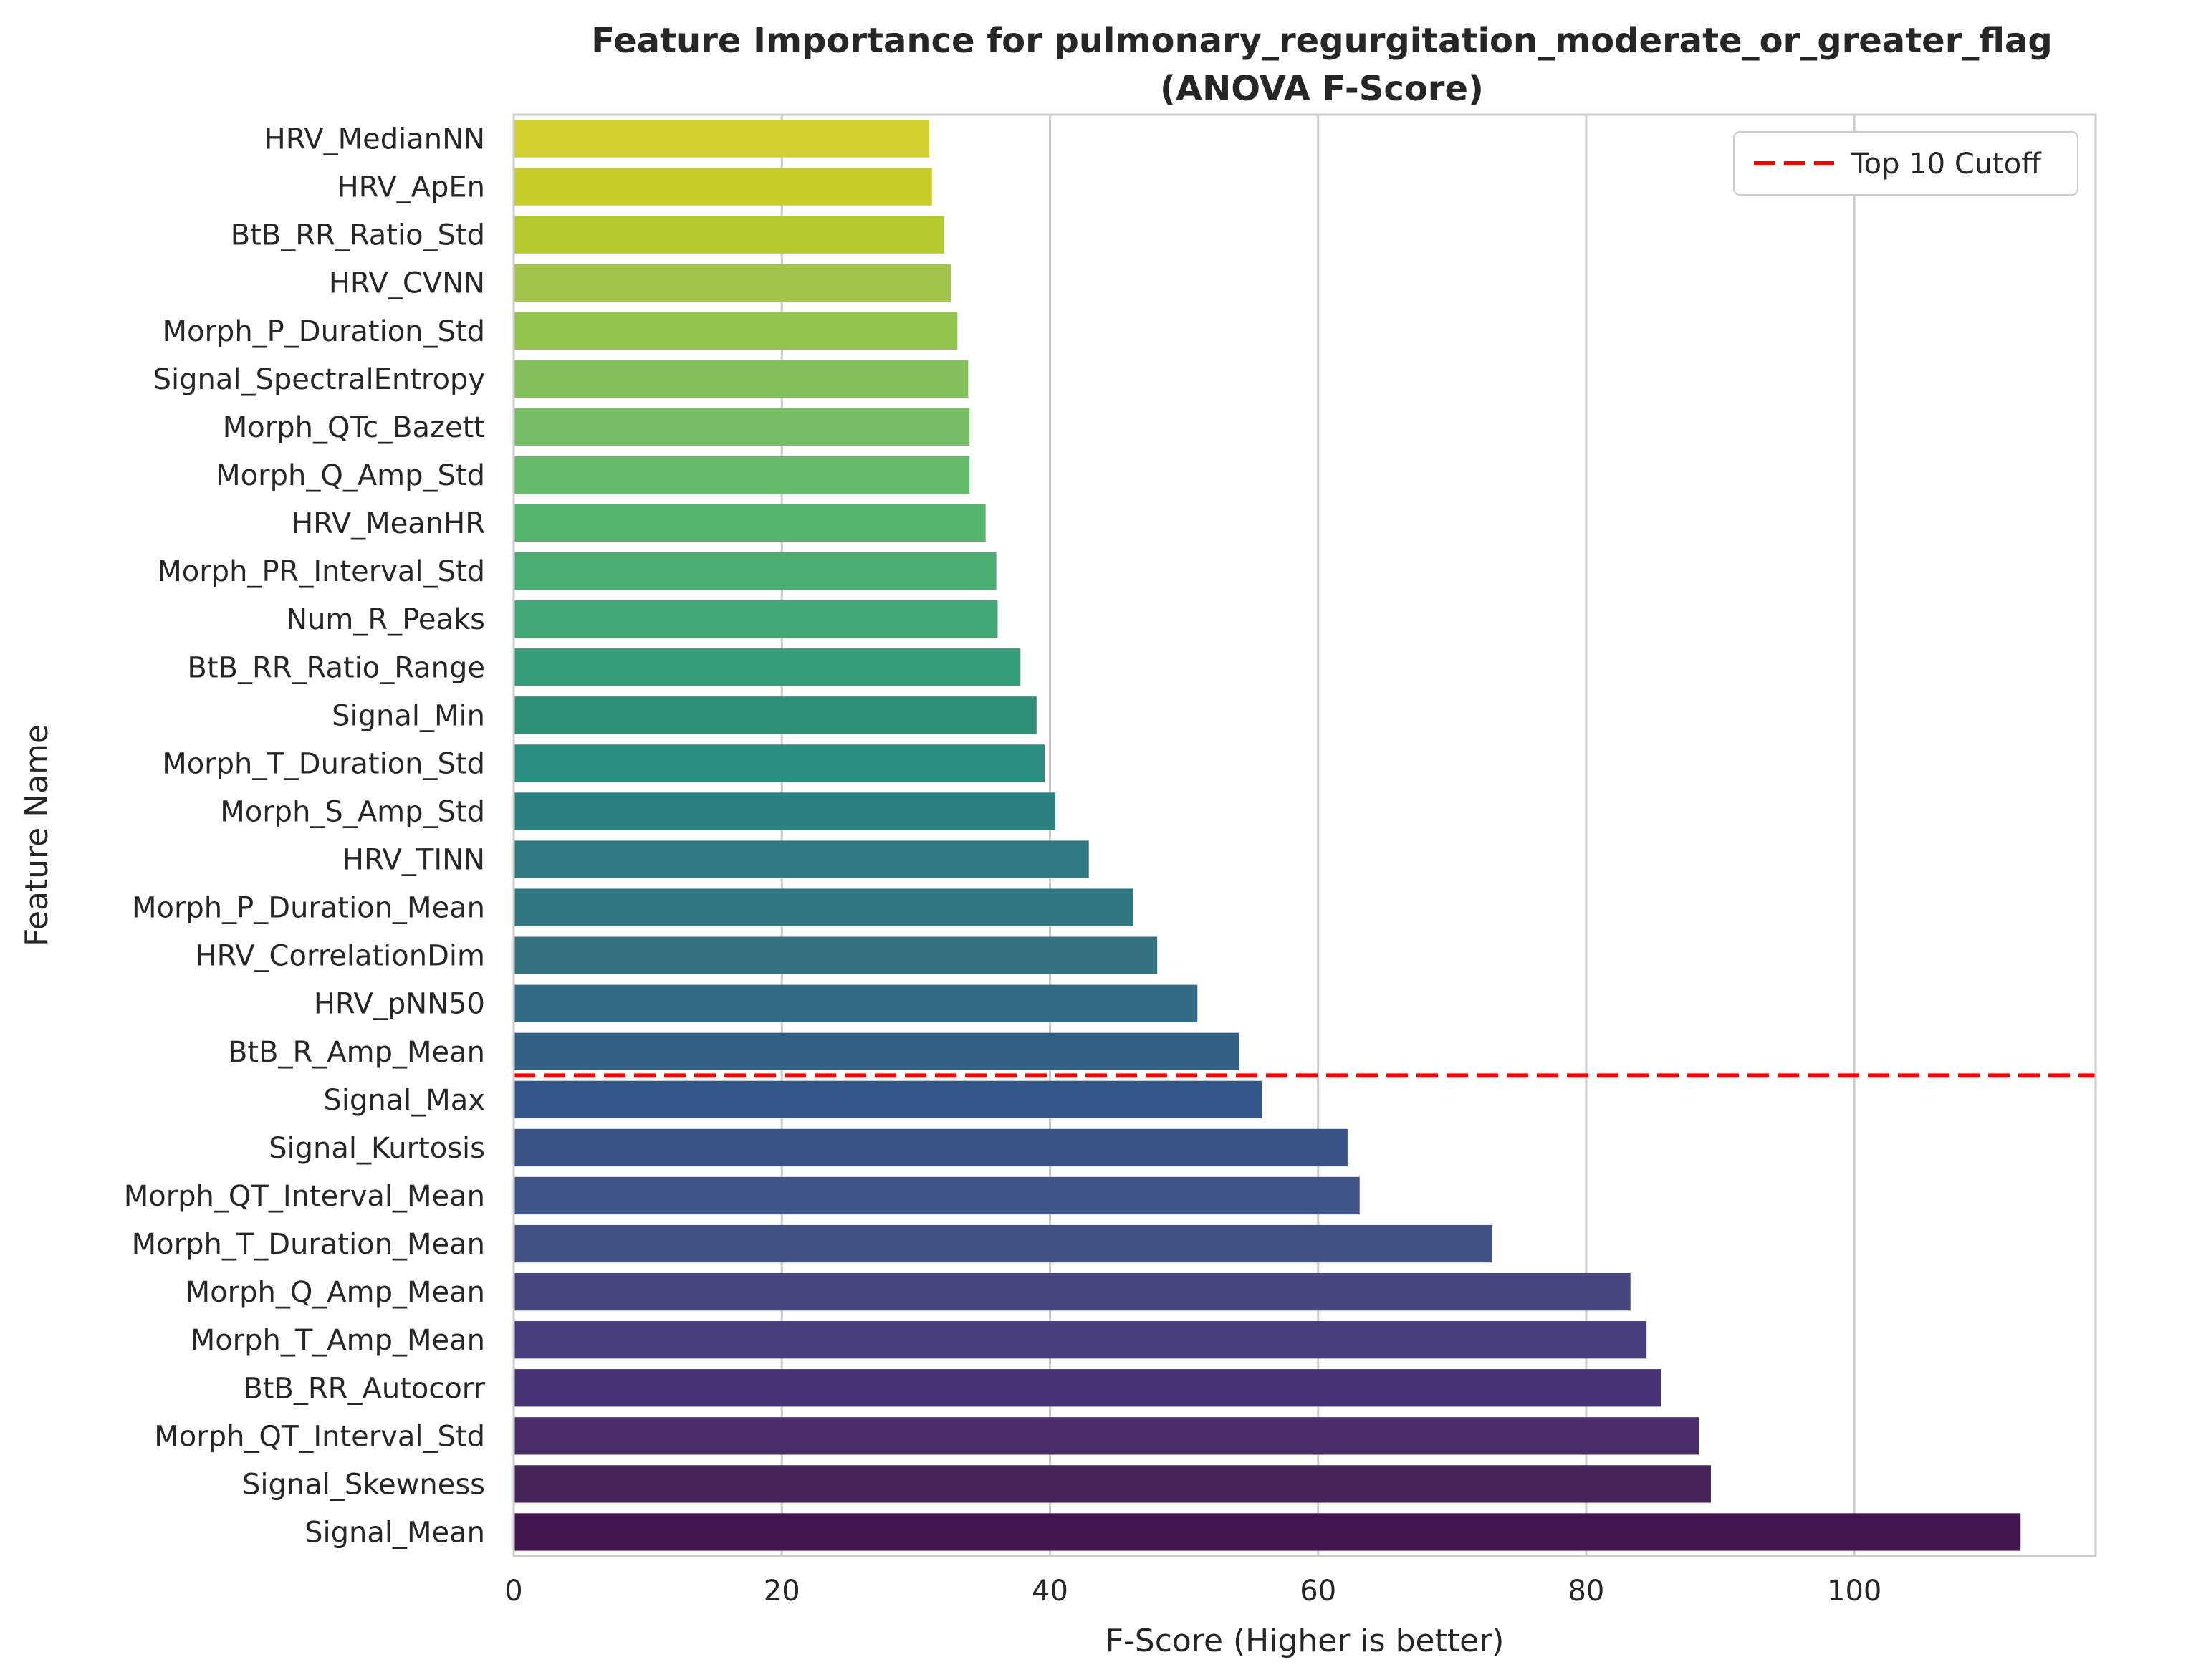 Image resolution: width=2211 pixels, height=1680 pixels. Describe the element at coordinates (1192, 1591) in the screenshot. I see `x-tick-labels: 0 20 40 60 80 100` at that location.